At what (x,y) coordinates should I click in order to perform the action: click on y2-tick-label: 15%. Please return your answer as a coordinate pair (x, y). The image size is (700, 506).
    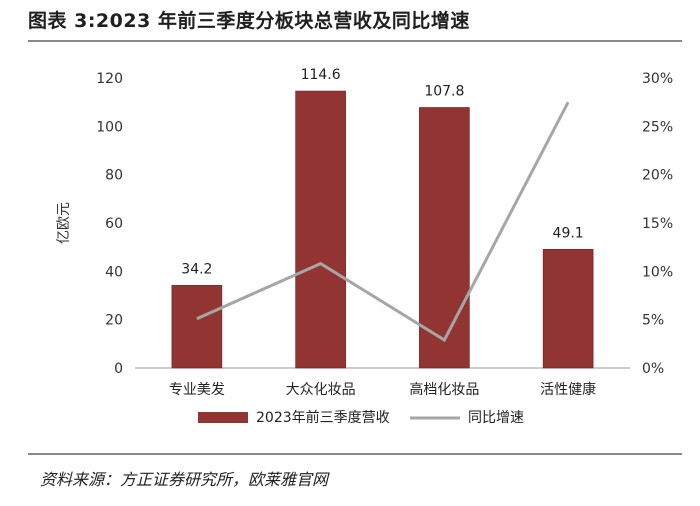
    Looking at the image, I should click on (657, 224).